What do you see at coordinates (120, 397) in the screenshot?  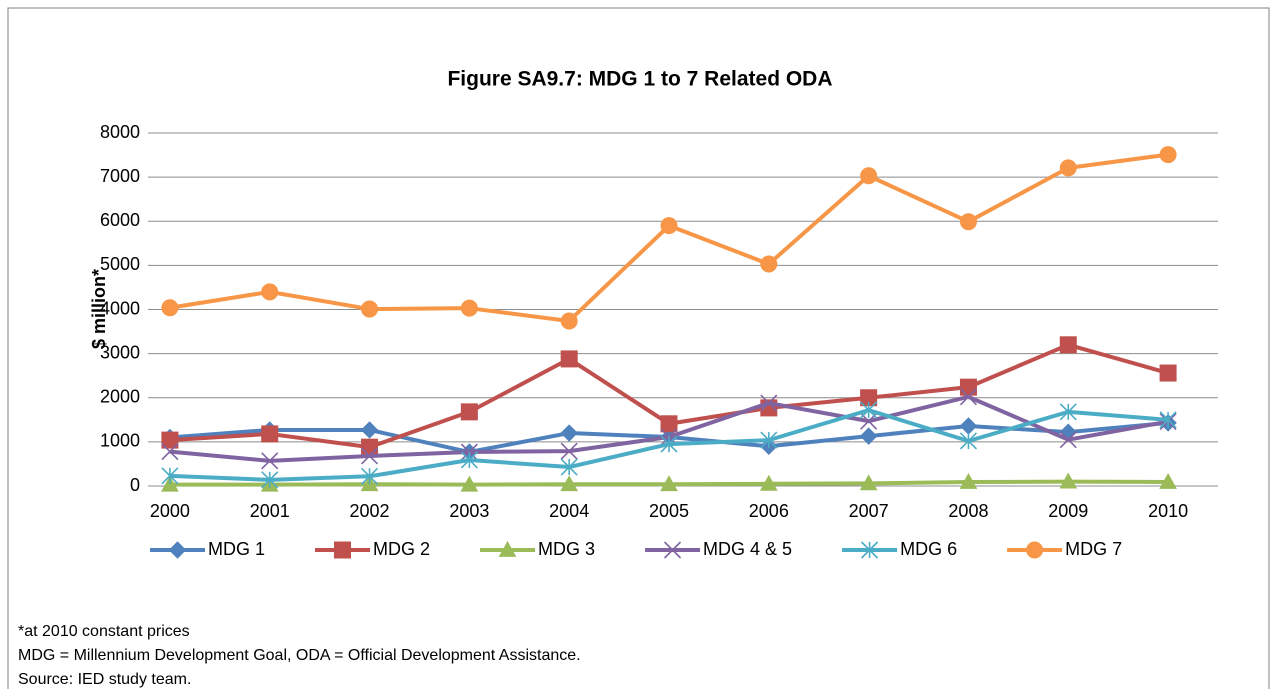 I see `y-tick-label: 2000` at bounding box center [120, 397].